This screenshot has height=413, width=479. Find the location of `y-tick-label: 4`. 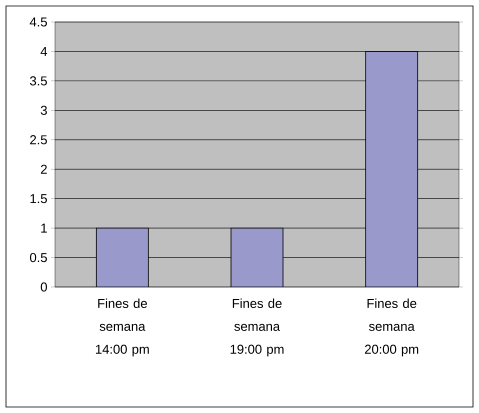

y-tick-label: 4 is located at coordinates (44, 51).